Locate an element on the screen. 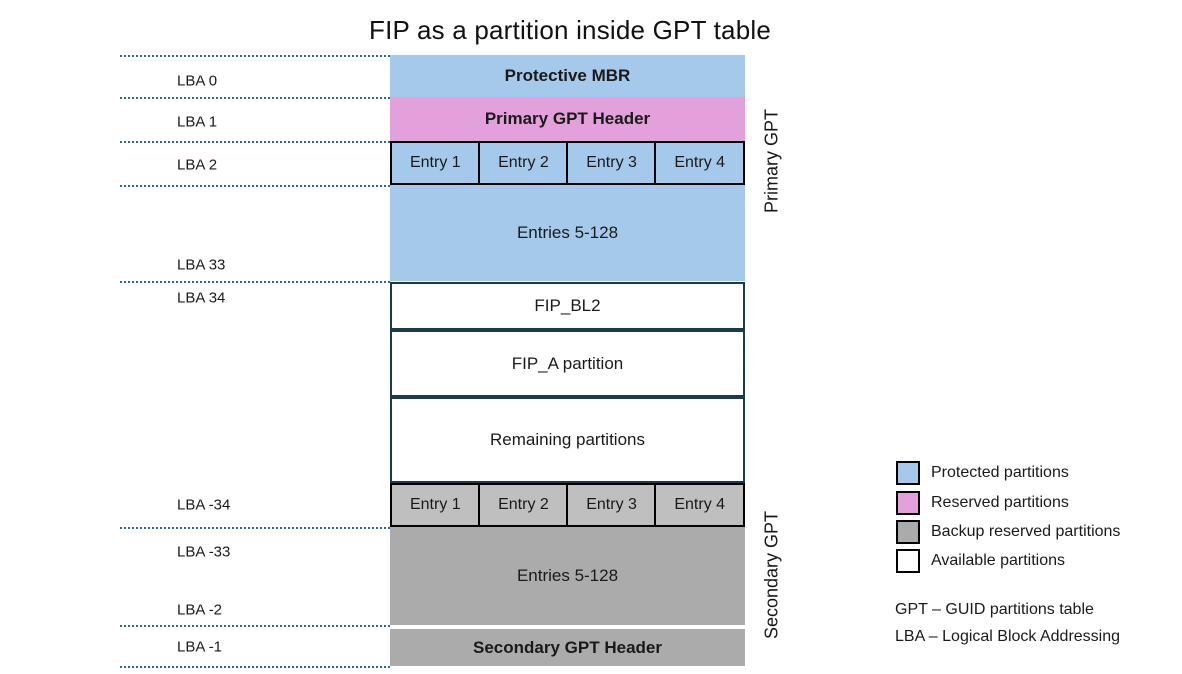  legend-item-protected: Protected partitions is located at coordinates (982, 473).